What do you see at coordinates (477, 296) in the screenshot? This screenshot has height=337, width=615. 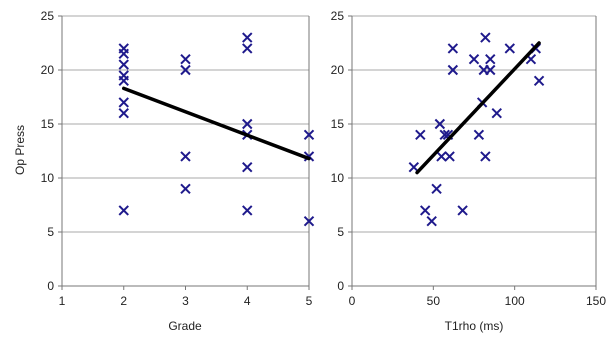 I see `x-axis: 0 50 100 150` at bounding box center [477, 296].